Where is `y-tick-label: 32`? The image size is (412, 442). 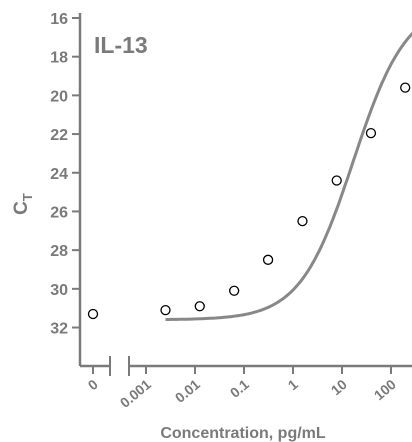
y-tick-label: 32 is located at coordinates (59, 329).